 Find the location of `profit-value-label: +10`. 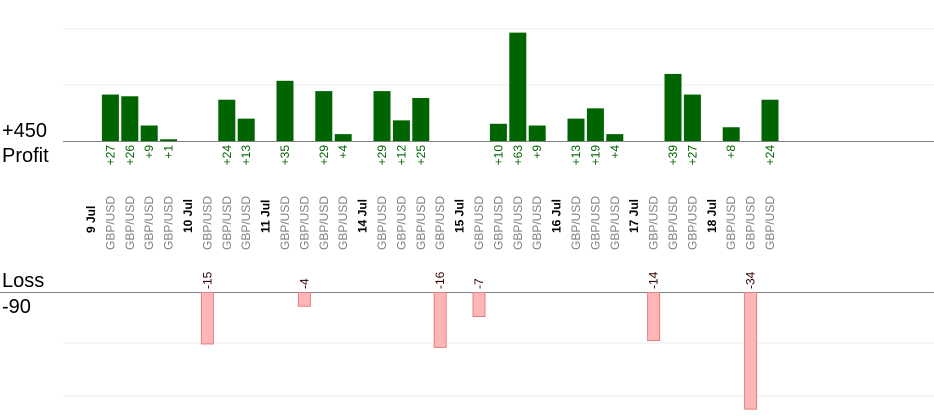

profit-value-label: +10 is located at coordinates (498, 155).